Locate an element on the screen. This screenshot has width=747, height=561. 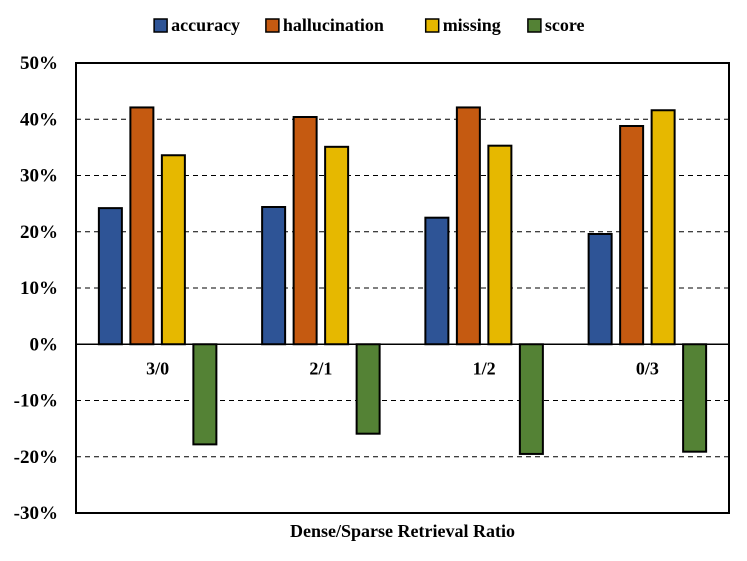
y-axis-tick-labels: -30% -20% -10% 0% 10% 20% 30% 40% 50% is located at coordinates (36, 288).